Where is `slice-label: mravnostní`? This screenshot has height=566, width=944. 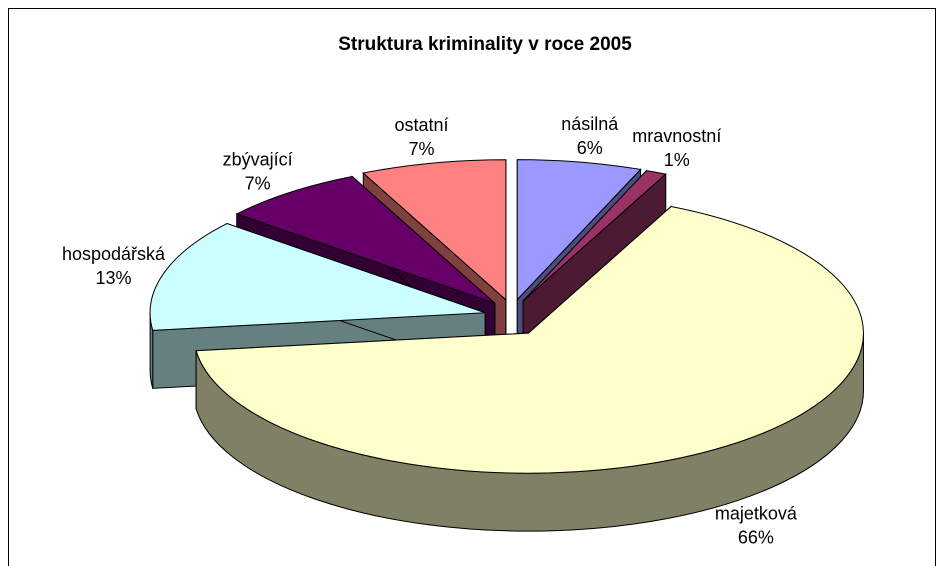 slice-label: mravnostní is located at coordinates (676, 136).